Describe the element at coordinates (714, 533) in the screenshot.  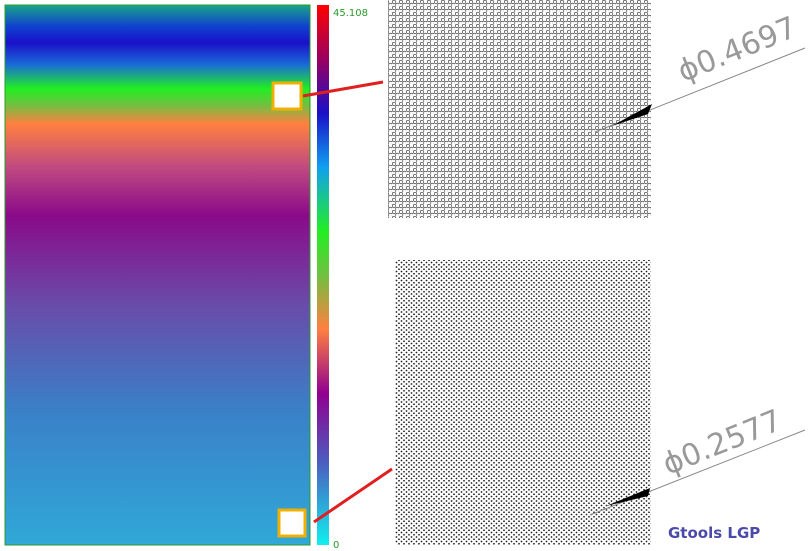
I see `watermark: Gtools LGP` at that location.